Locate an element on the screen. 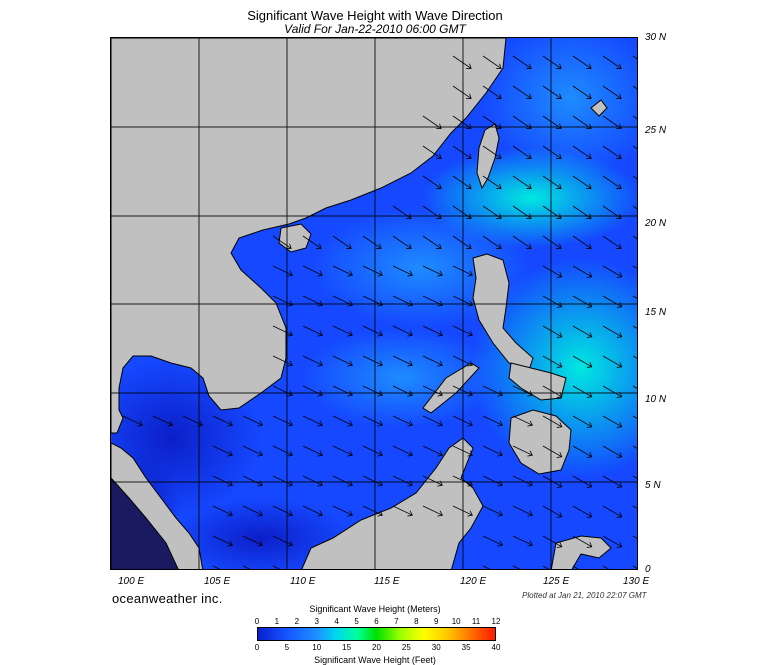  lat-label-30n: 30 N is located at coordinates (656, 37).